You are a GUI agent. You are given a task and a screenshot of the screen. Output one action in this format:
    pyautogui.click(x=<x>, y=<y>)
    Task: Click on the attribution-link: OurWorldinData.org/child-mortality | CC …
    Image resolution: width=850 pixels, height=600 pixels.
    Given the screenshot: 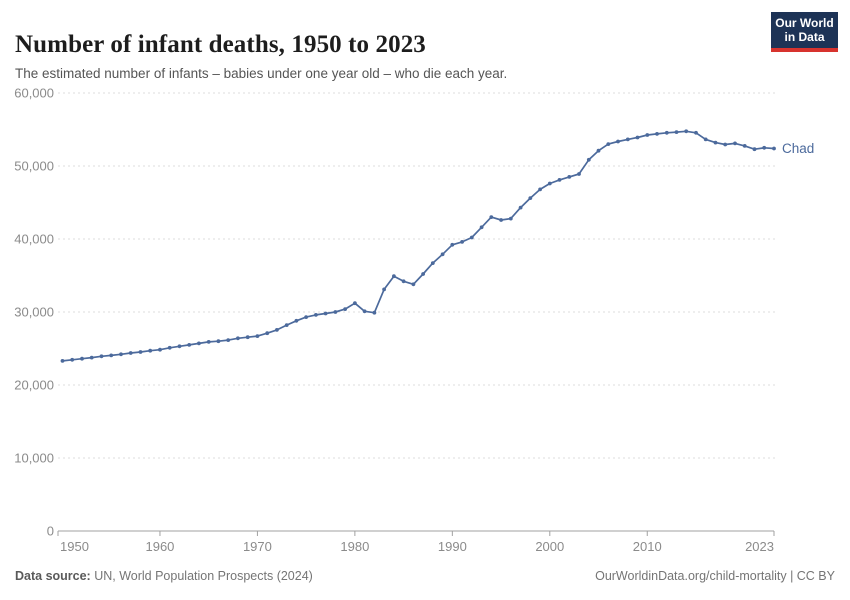 What is the action you would take?
    pyautogui.click(x=715, y=576)
    